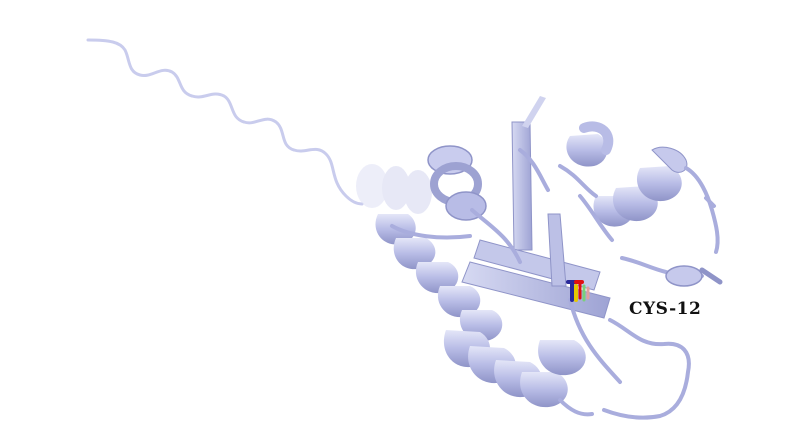 This screenshot has height=440, width=800. I want to click on helix-back-left, so click(394, 189).